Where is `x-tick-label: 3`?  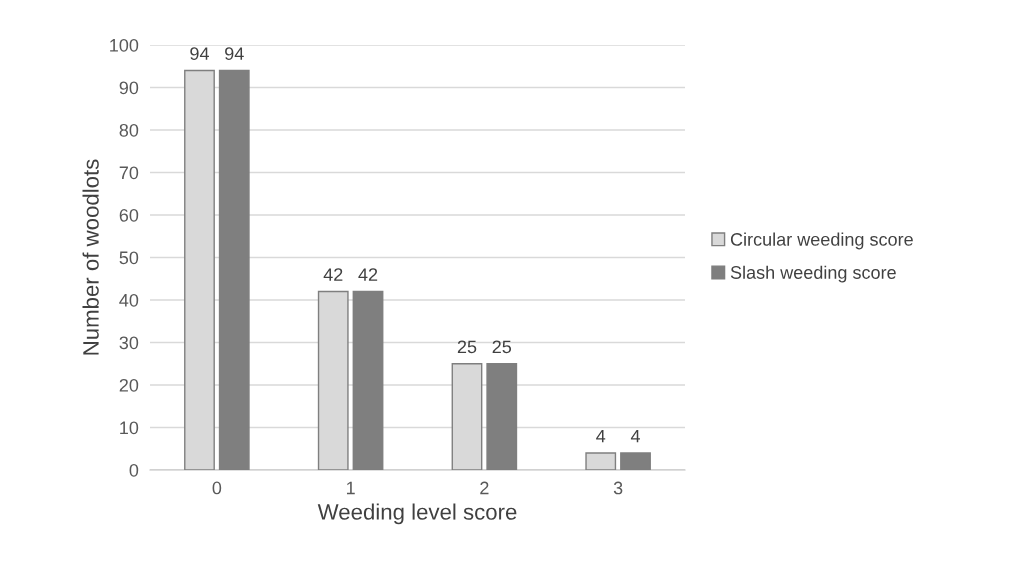
x-tick-label: 3 is located at coordinates (618, 488).